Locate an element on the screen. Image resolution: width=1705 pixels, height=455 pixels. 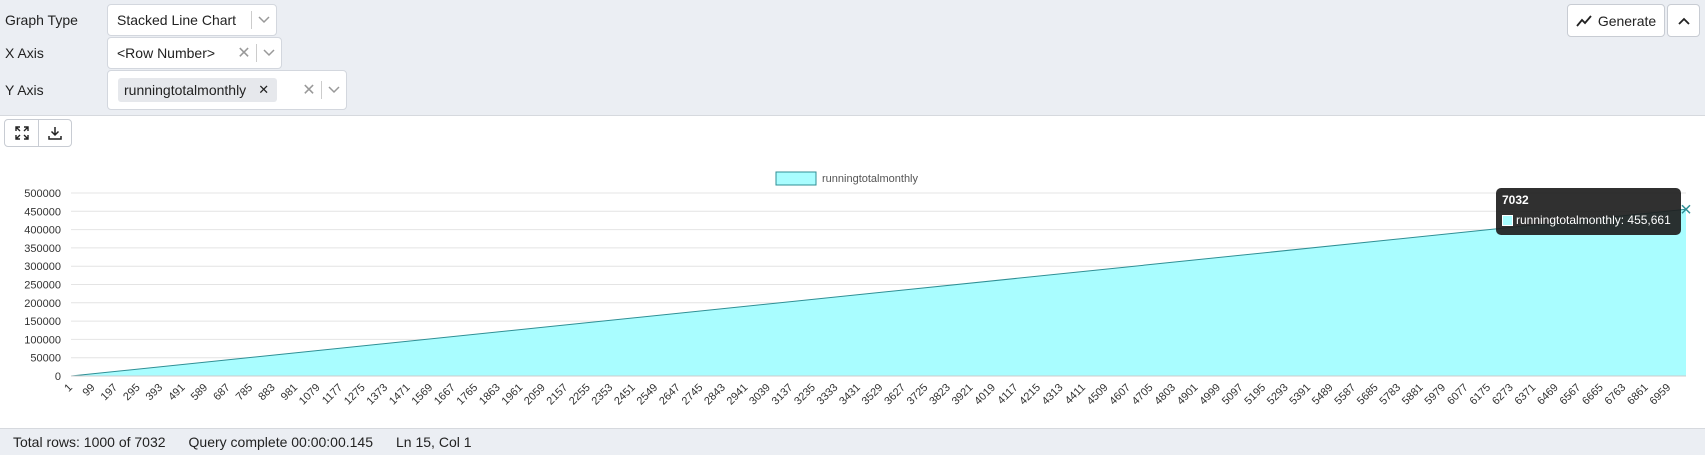
fullscreen-button is located at coordinates (21, 133).